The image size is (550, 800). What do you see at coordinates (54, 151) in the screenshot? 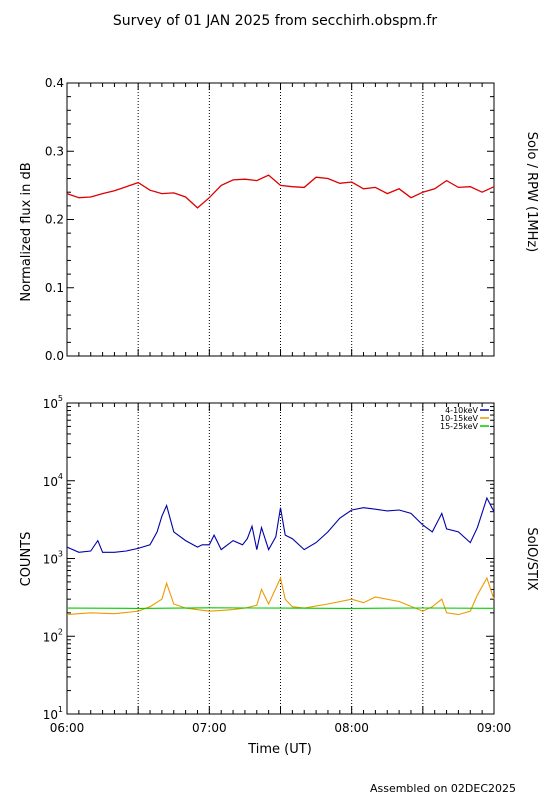
I see `rpw-ytick-label-3: 0.3` at bounding box center [54, 151].